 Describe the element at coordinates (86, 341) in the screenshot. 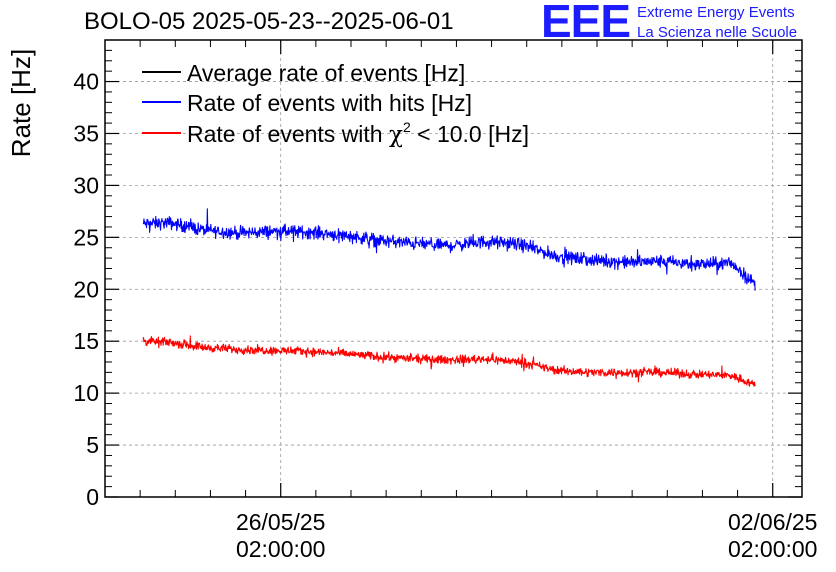

I see `y-tick-label: 15` at that location.